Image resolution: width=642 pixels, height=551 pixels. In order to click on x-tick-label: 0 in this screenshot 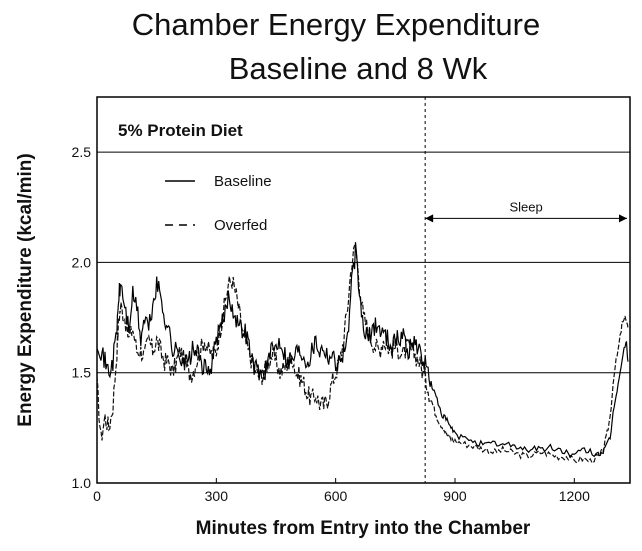, I will do `click(97, 496)`.